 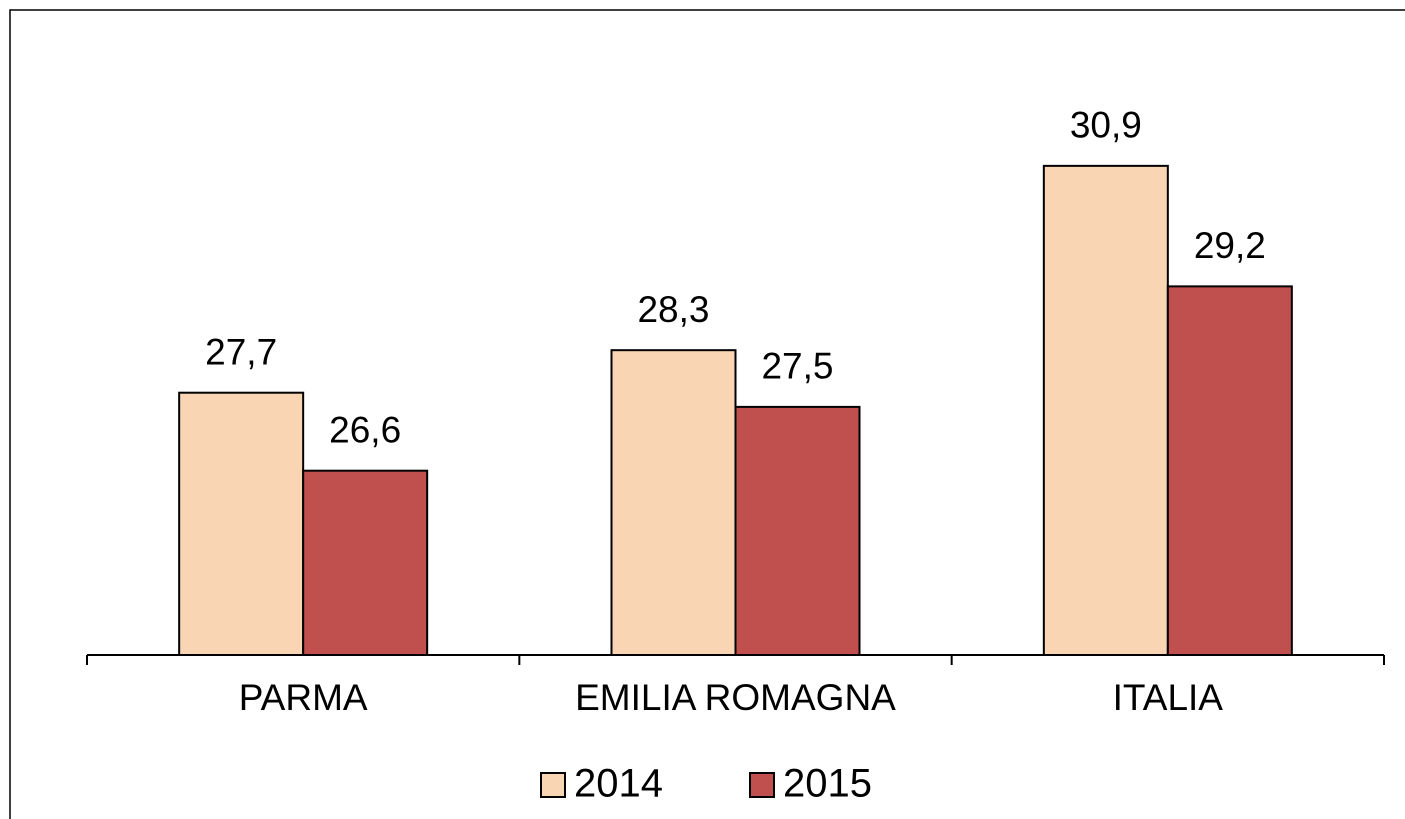 I want to click on data-label: 27,7, so click(x=241, y=351).